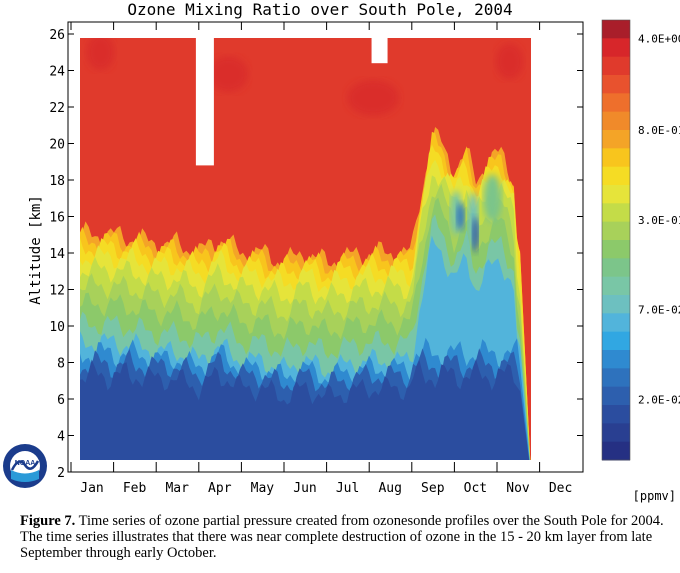 This screenshot has height=573, width=680. What do you see at coordinates (57, 108) in the screenshot?
I see `y-tick-label: 22` at bounding box center [57, 108].